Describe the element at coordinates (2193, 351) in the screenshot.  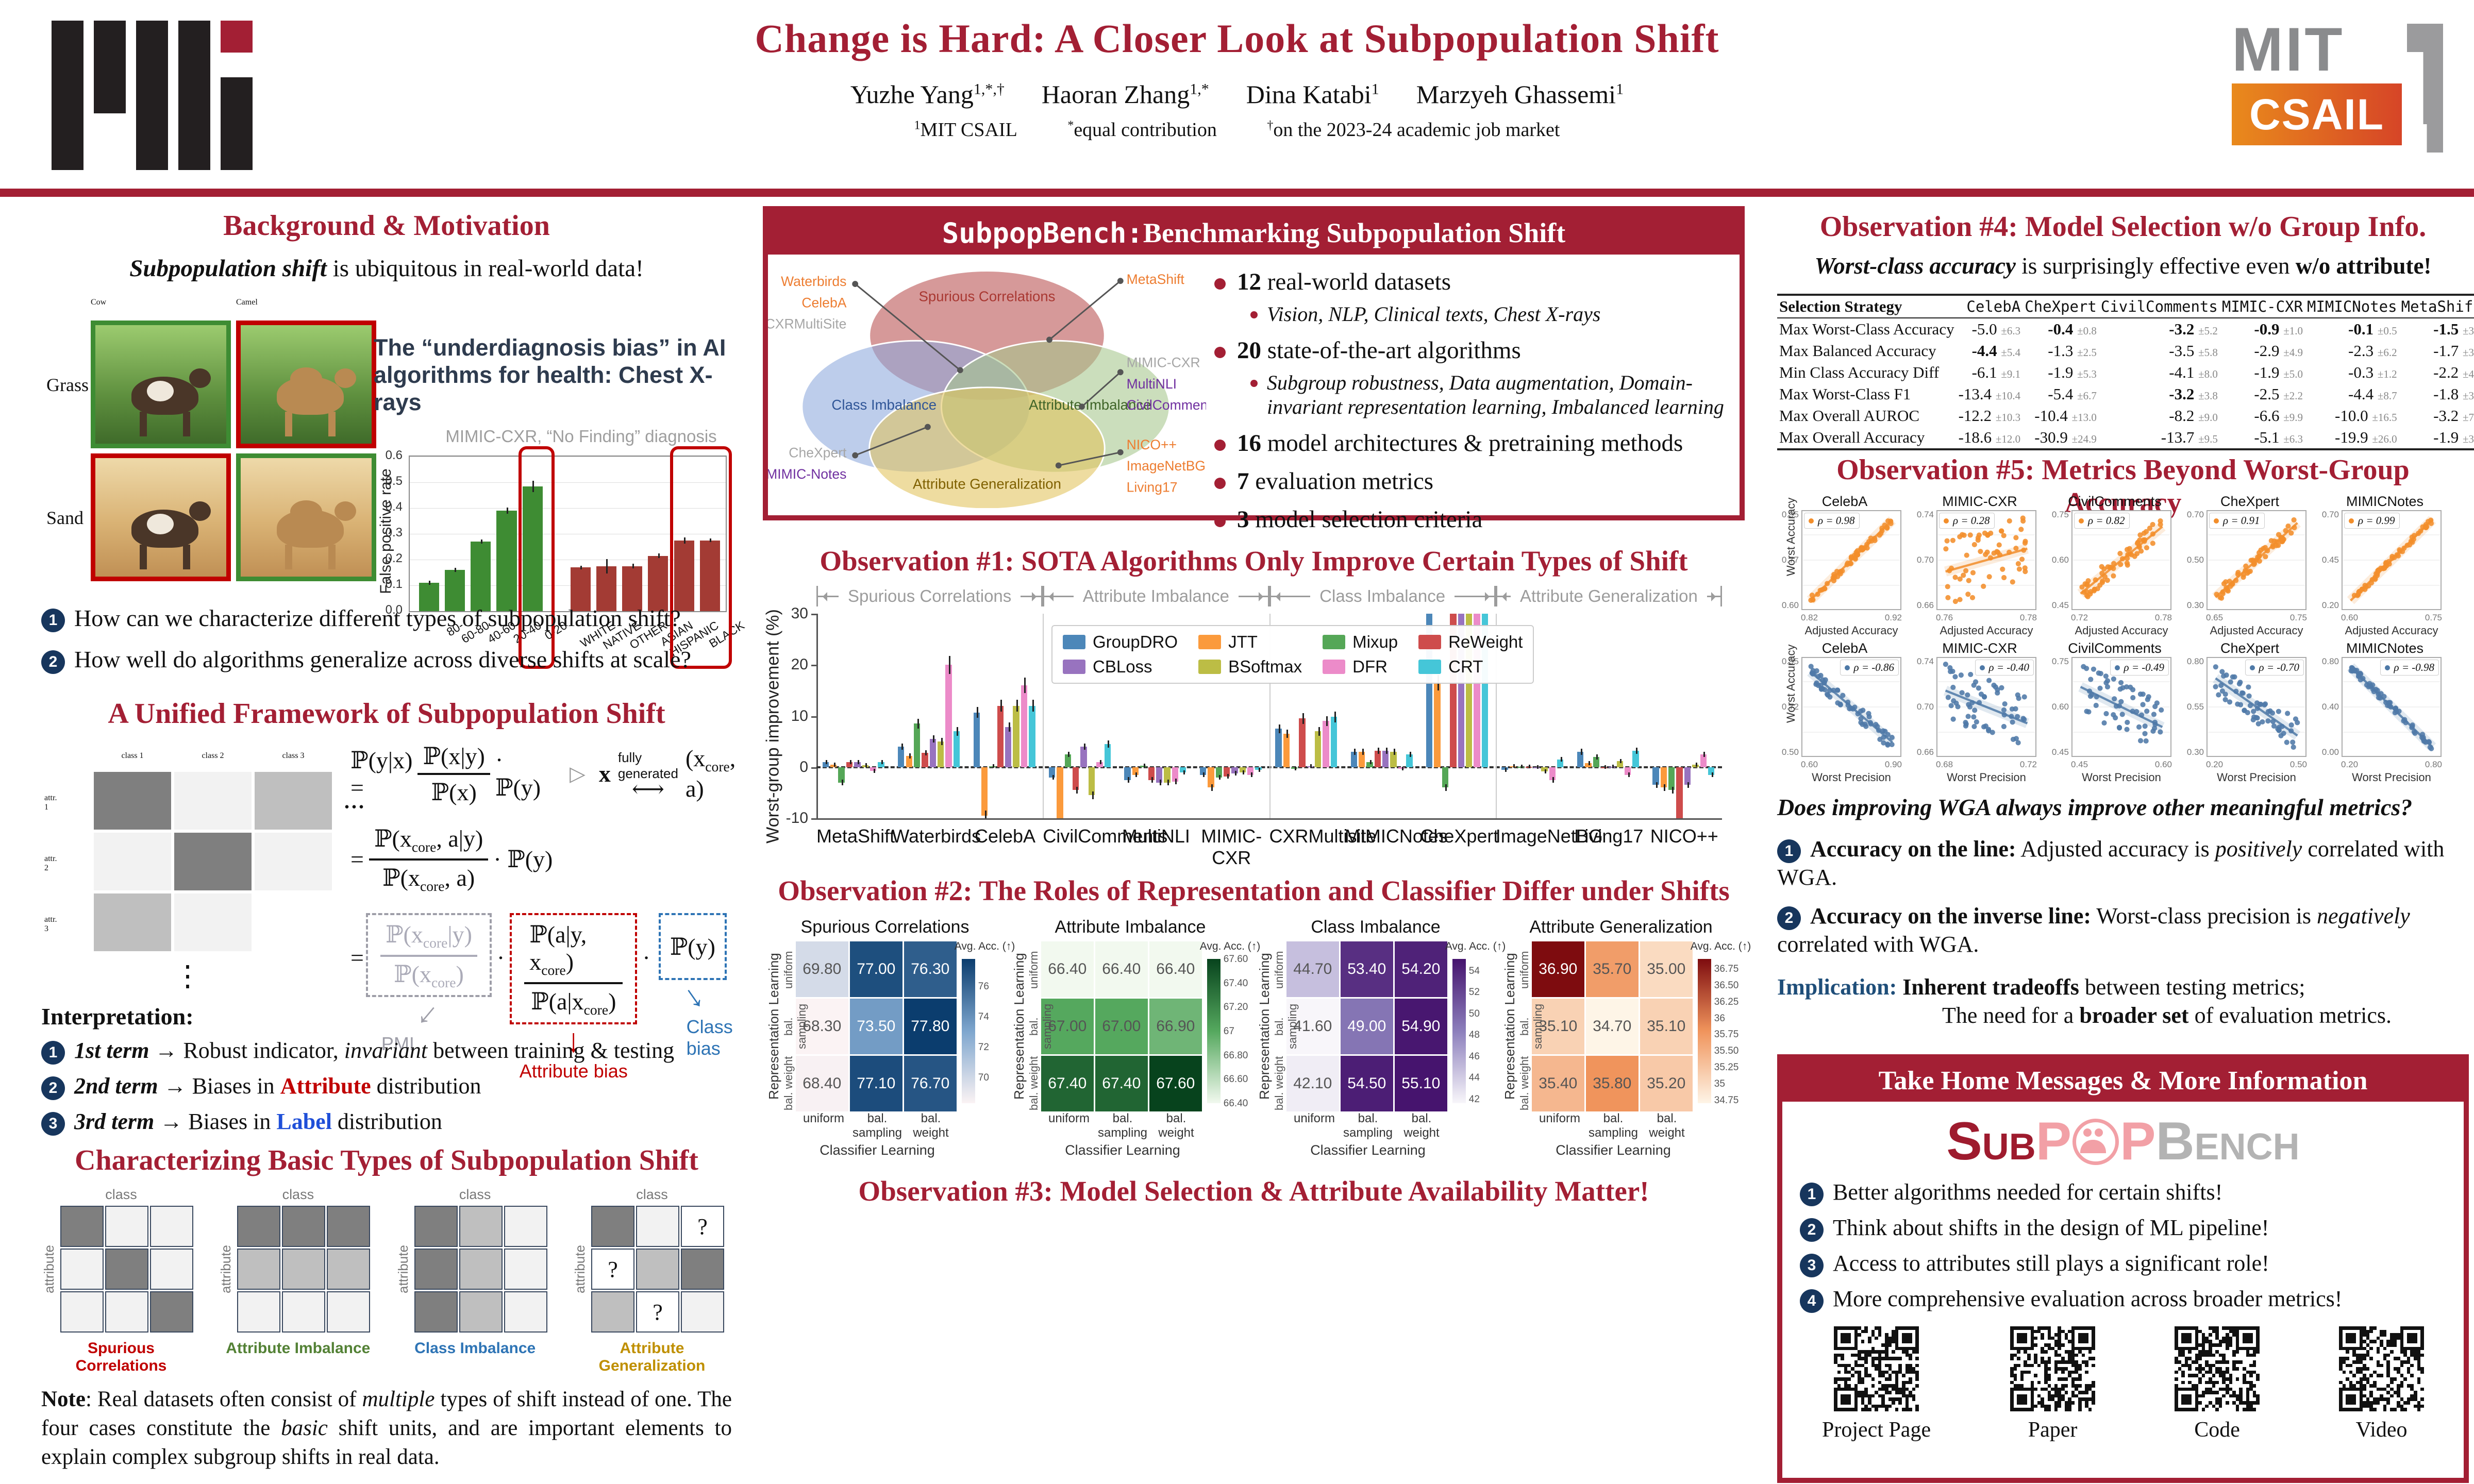
I see `table-value: -3.5 ±5.8` at that location.